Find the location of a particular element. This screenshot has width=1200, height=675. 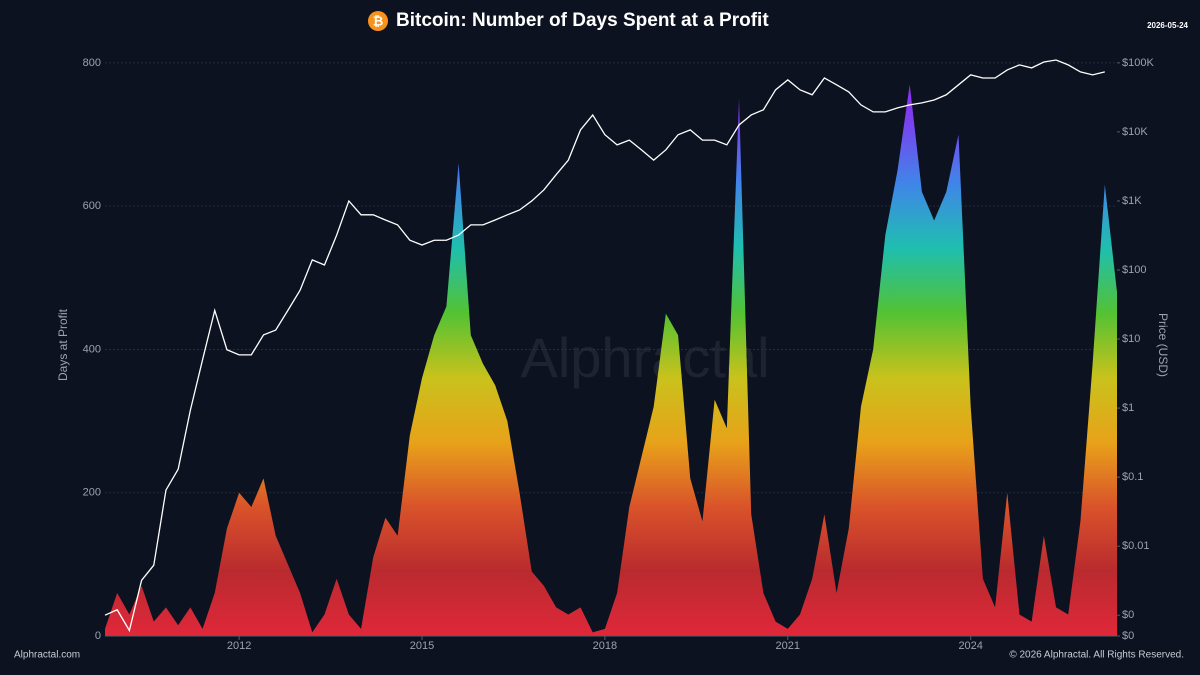

y-tick-label: 600 is located at coordinates (92, 206).